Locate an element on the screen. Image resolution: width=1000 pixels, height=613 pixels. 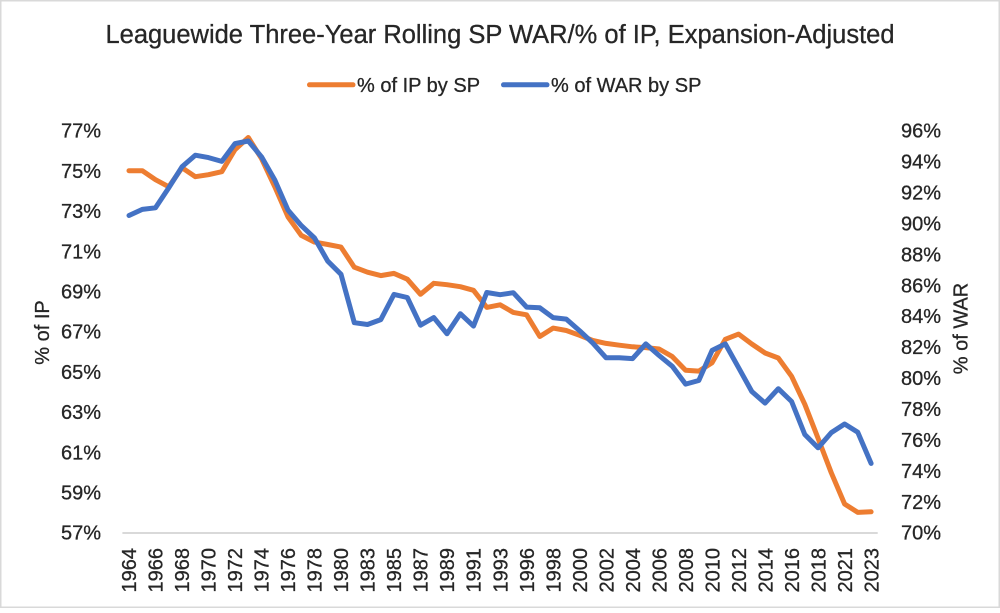
svg-text: 2008 is located at coordinates (687, 570).